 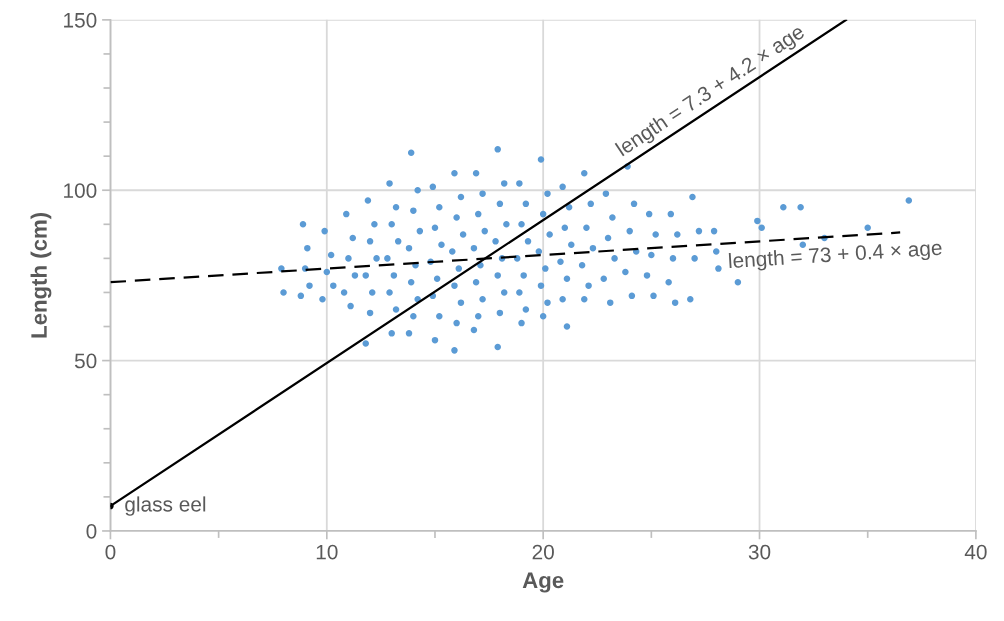 I want to click on x-tick-label: 10, so click(x=327, y=552).